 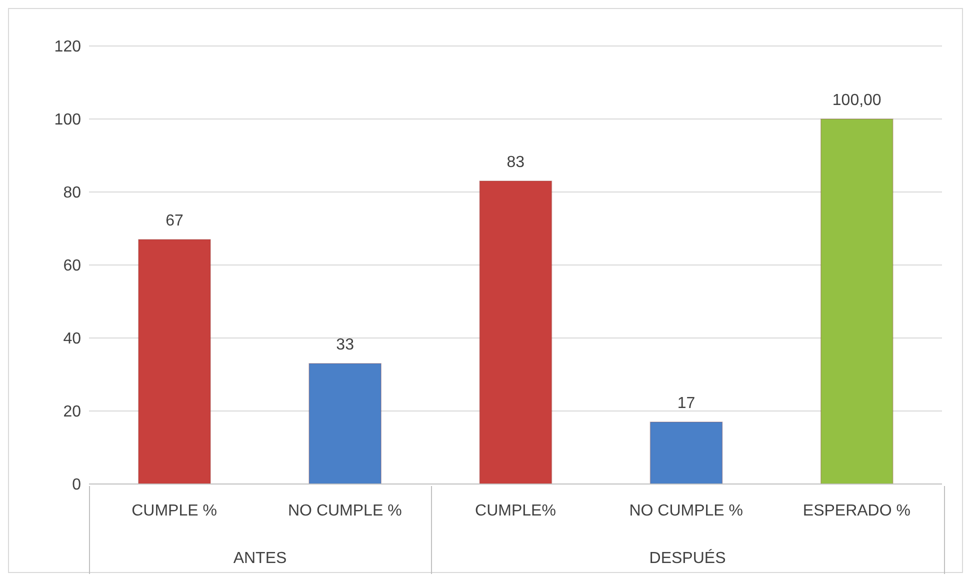 I want to click on y-tick-label: 0, so click(x=77, y=485).